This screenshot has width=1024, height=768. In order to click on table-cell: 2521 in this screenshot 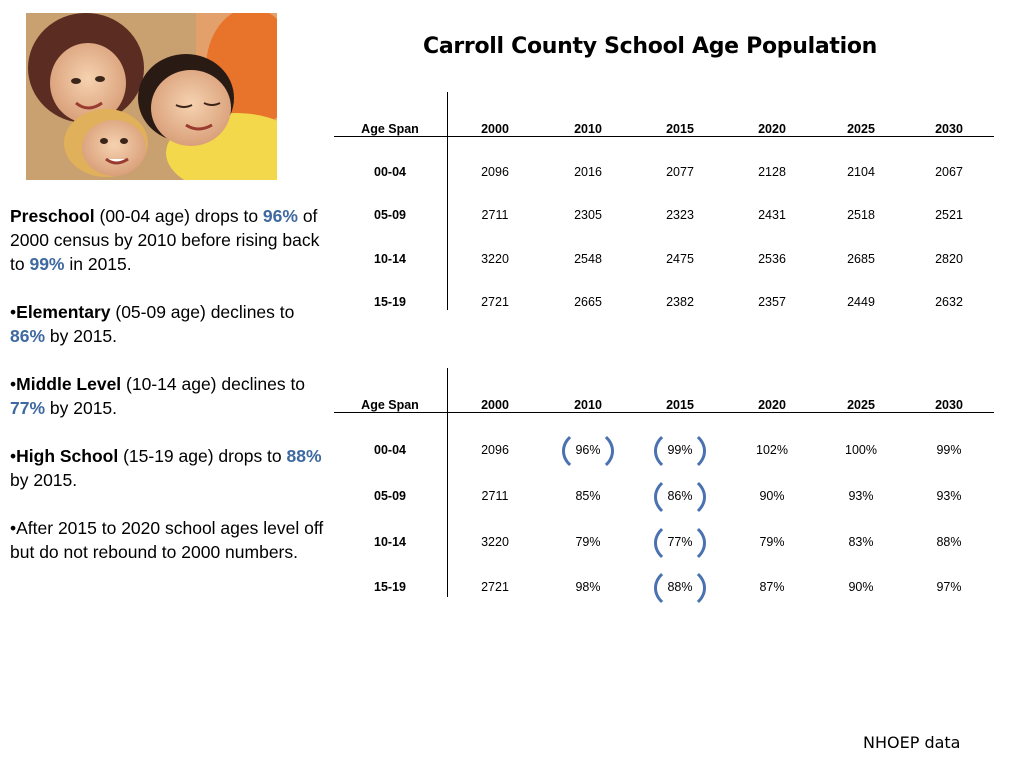, I will do `click(949, 215)`.